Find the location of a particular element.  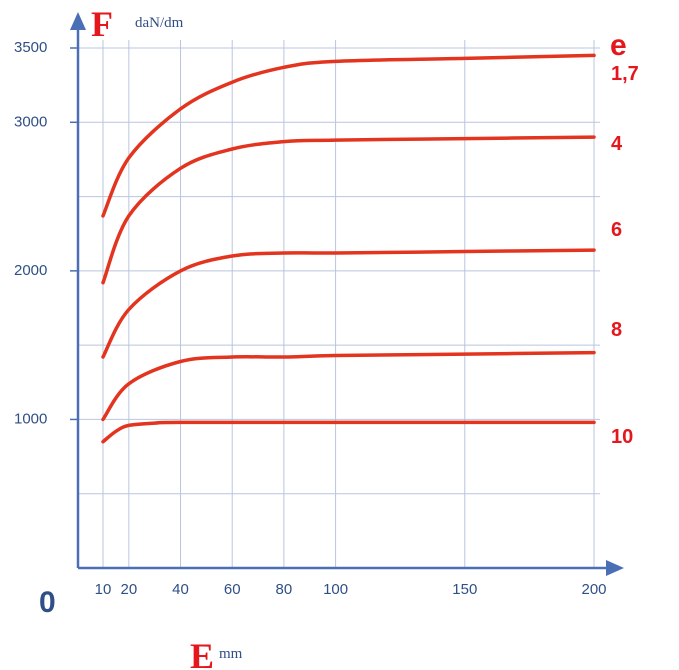

x-tick-label-10: 10 is located at coordinates (103, 589).